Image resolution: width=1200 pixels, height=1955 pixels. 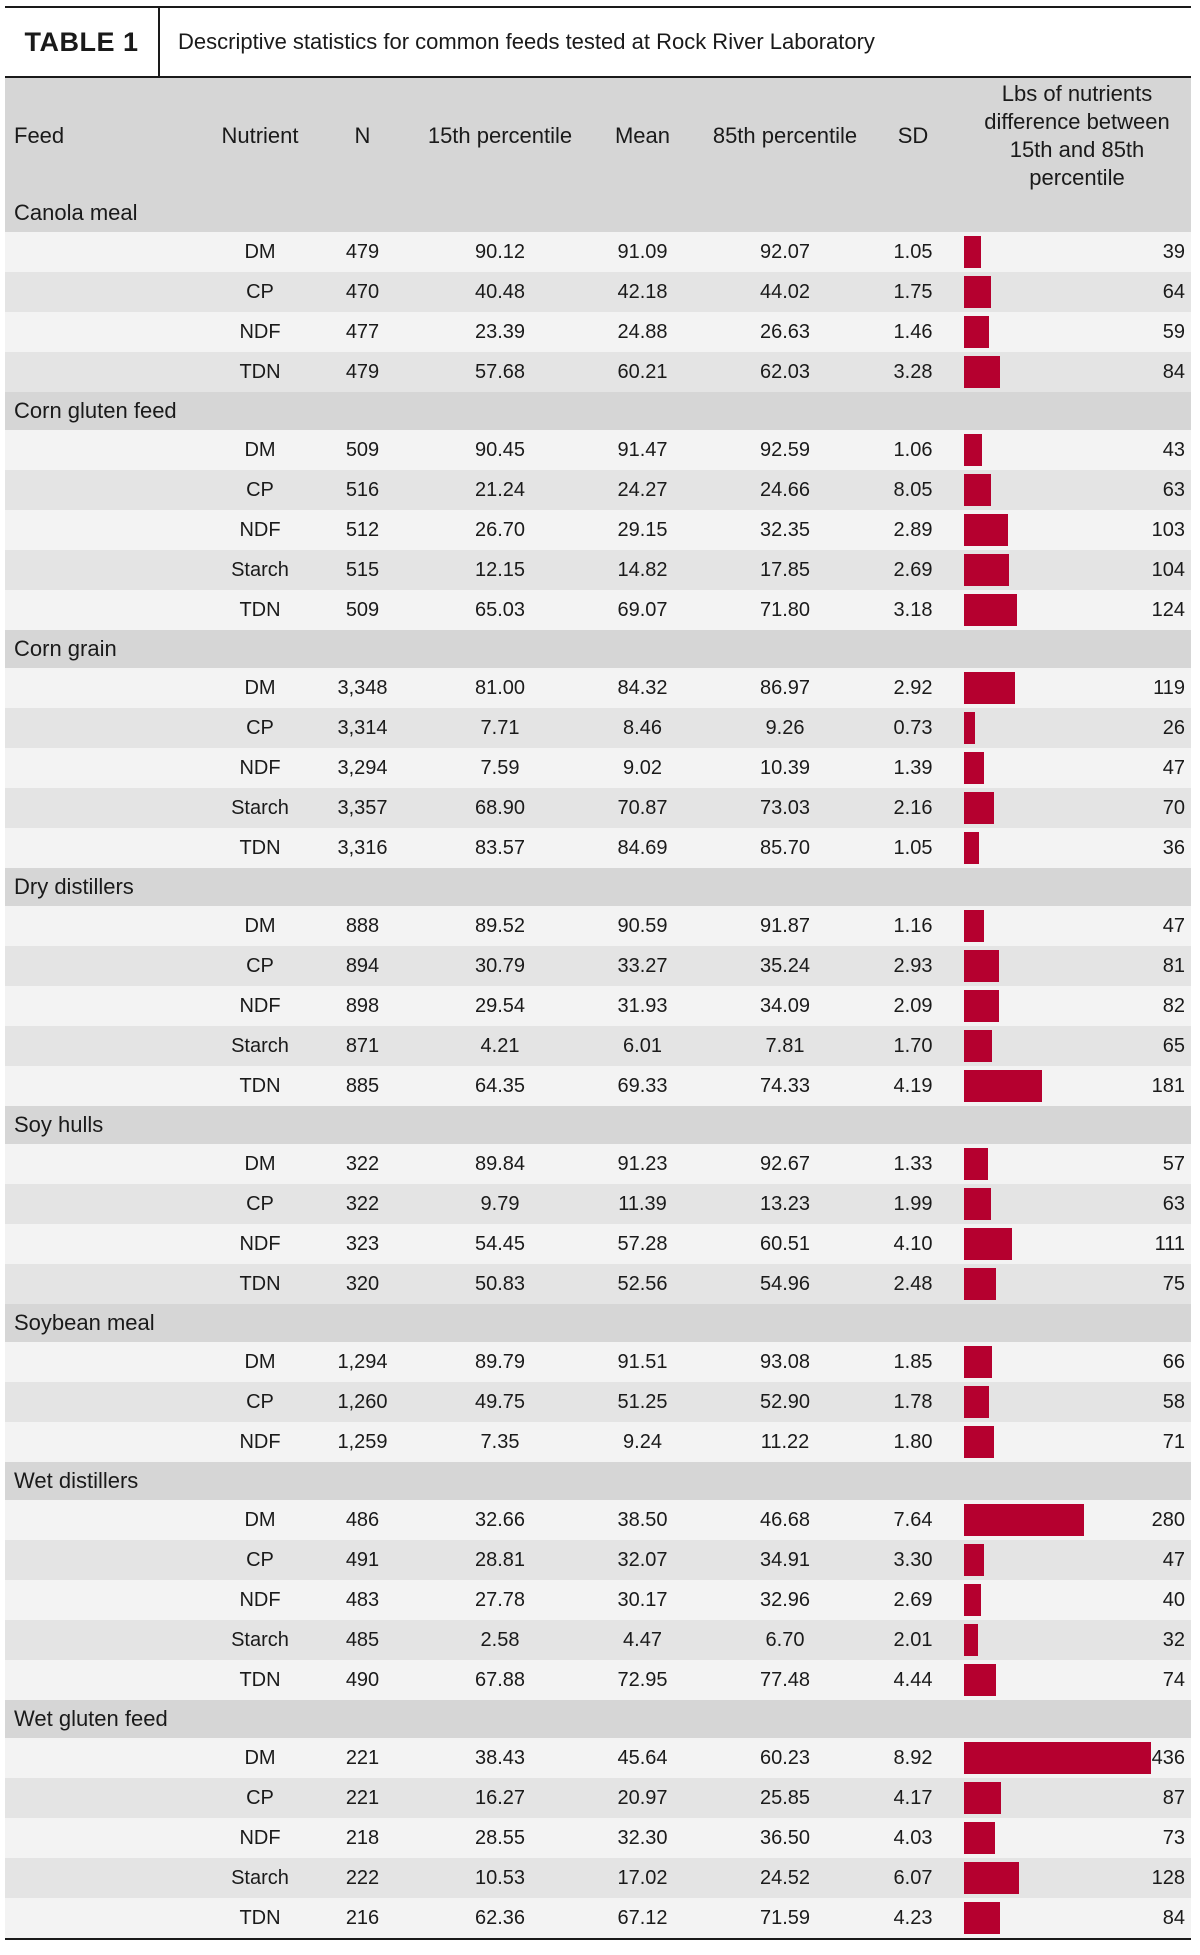 What do you see at coordinates (59, 1124) in the screenshot?
I see `feed-name: Soy hulls` at bounding box center [59, 1124].